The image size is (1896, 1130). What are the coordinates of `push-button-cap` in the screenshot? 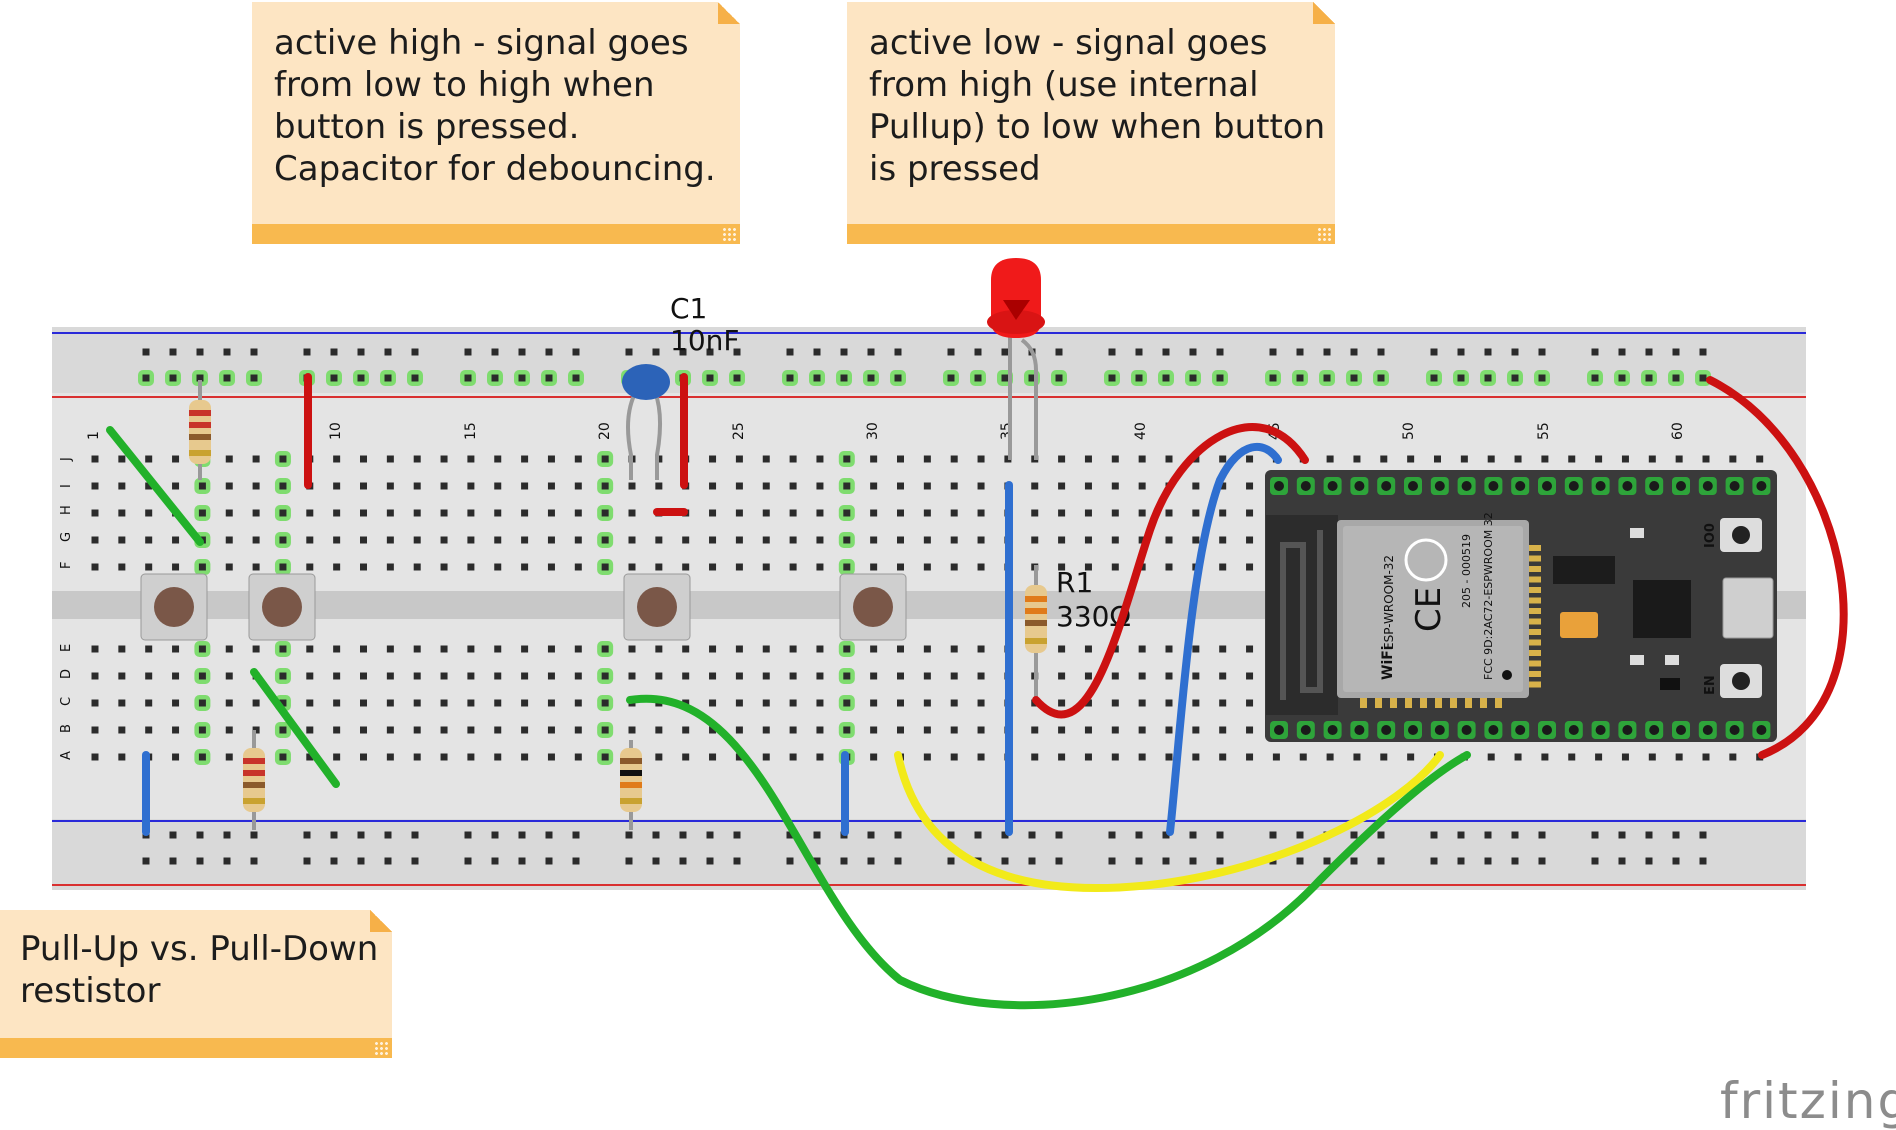 It's located at (282, 607).